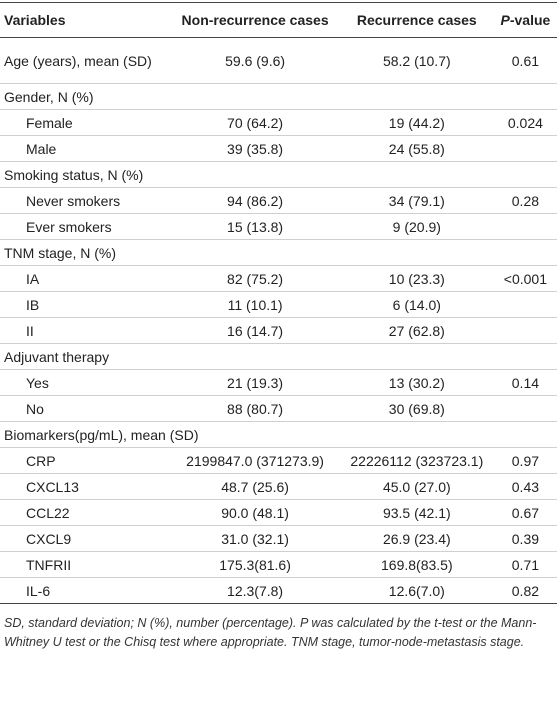 The height and width of the screenshot is (707, 557). I want to click on section-row: Biomarkers(pg/mL), mean (SD), so click(278, 434).